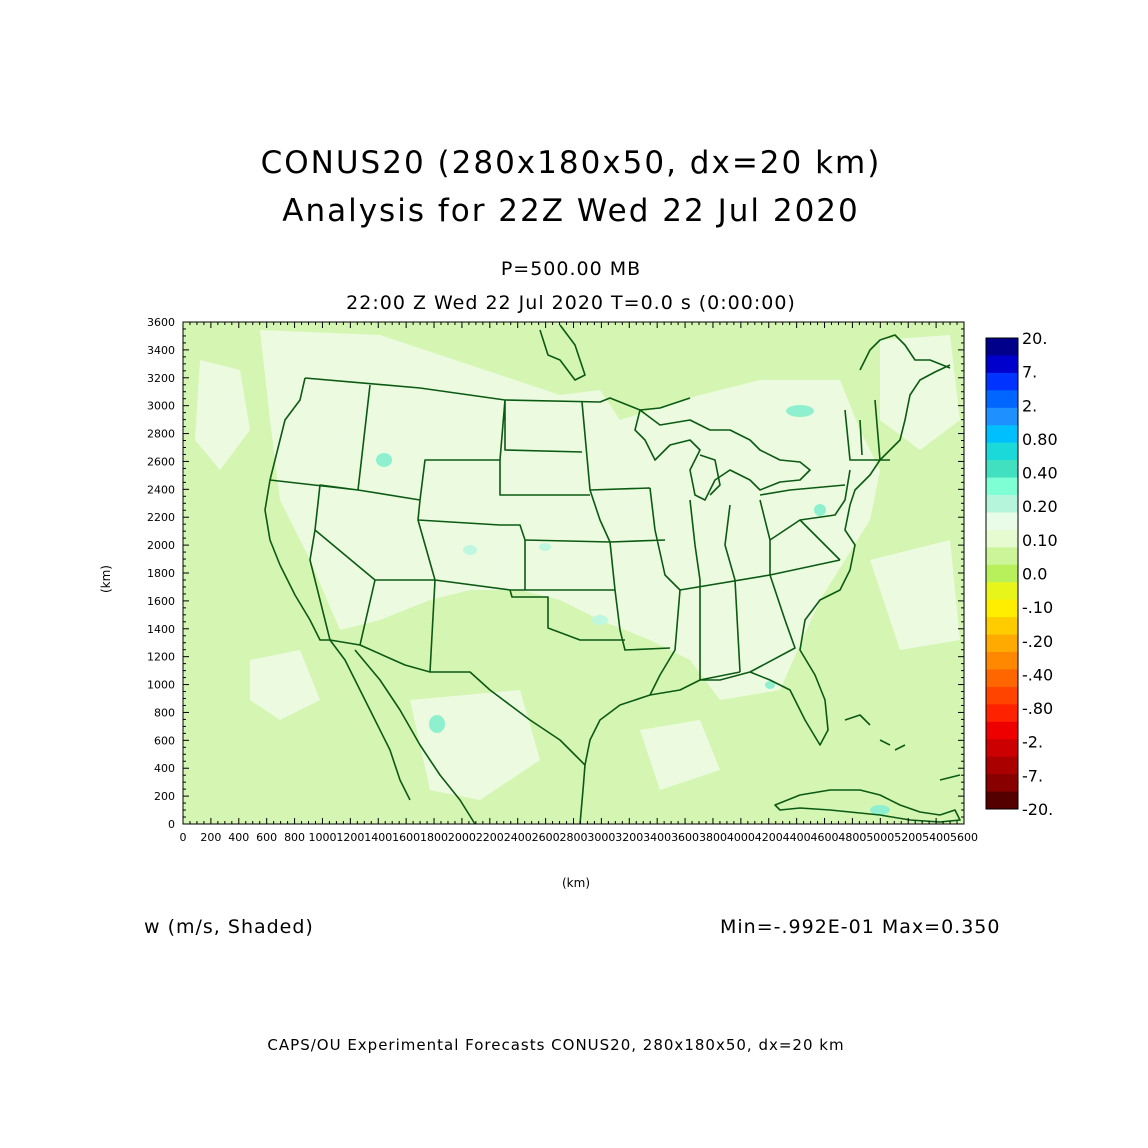 Image resolution: width=1148 pixels, height=1148 pixels. Describe the element at coordinates (161, 350) in the screenshot. I see `y-tick-label: 3400` at that location.